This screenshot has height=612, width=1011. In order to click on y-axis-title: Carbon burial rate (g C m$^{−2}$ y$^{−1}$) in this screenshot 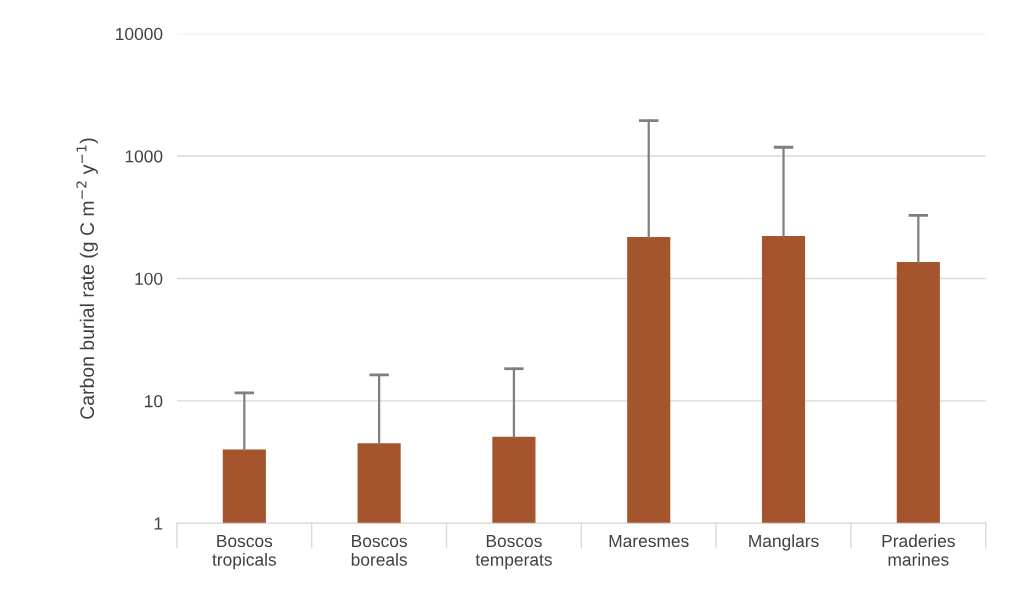, I will do `click(87, 278)`.